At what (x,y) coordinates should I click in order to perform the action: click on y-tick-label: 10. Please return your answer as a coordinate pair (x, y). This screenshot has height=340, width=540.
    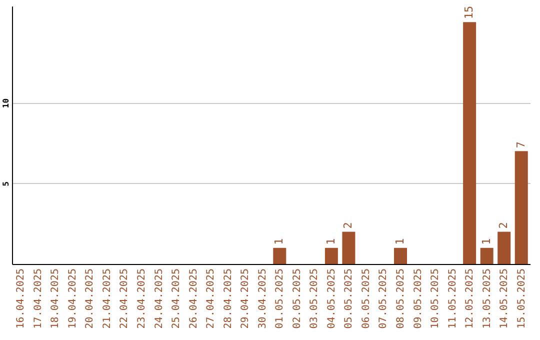
    Looking at the image, I should click on (6, 103).